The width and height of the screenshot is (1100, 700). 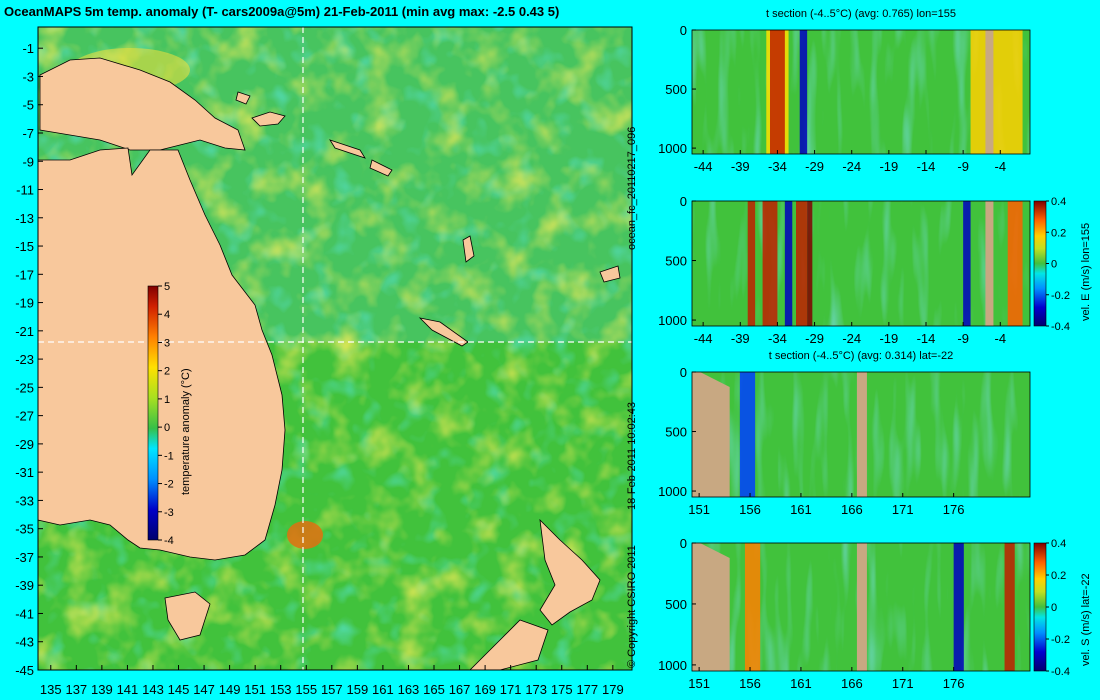 I want to click on temp-colorbar-tick-label: 2, so click(x=167, y=372).